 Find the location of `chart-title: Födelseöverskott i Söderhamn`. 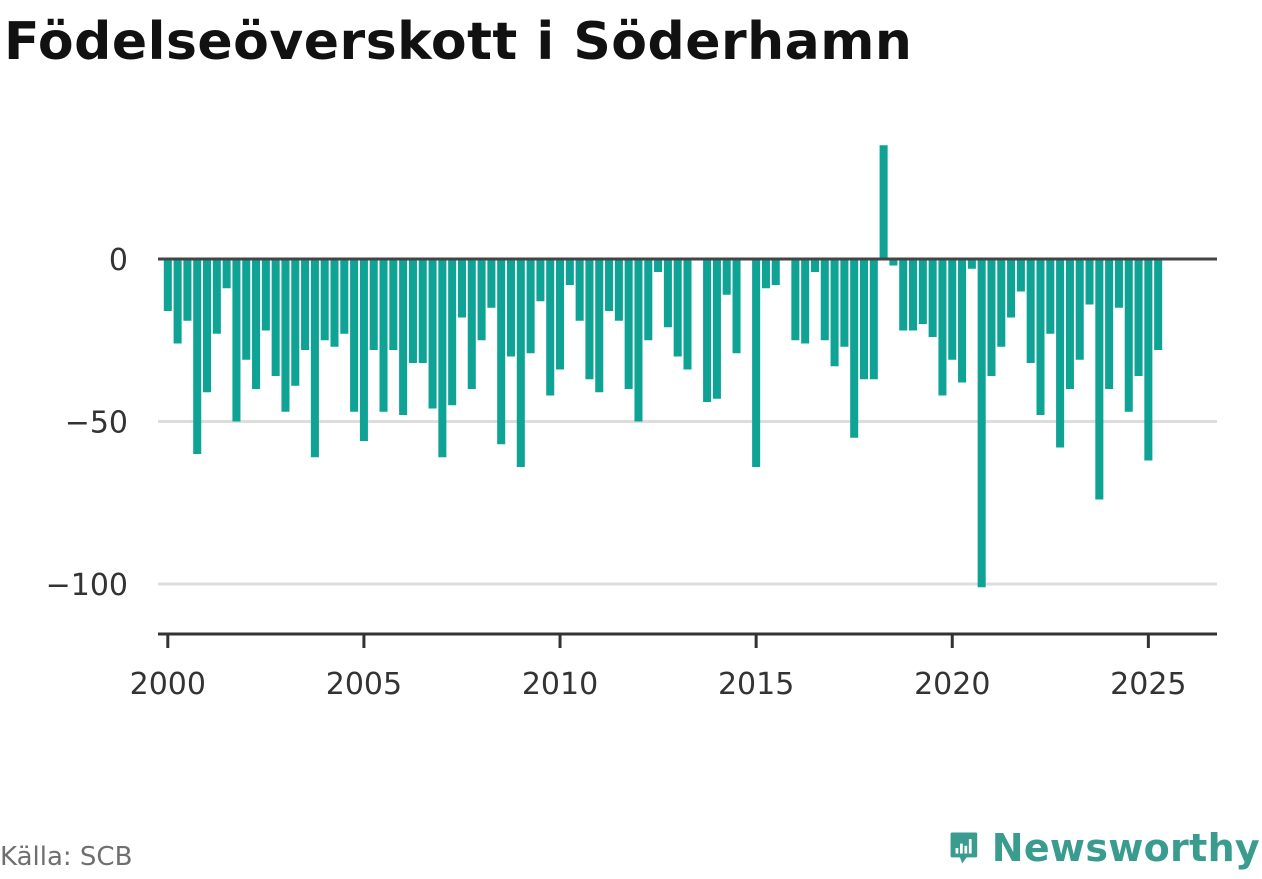

chart-title: Födelseöverskott i Söderhamn is located at coordinates (458, 42).